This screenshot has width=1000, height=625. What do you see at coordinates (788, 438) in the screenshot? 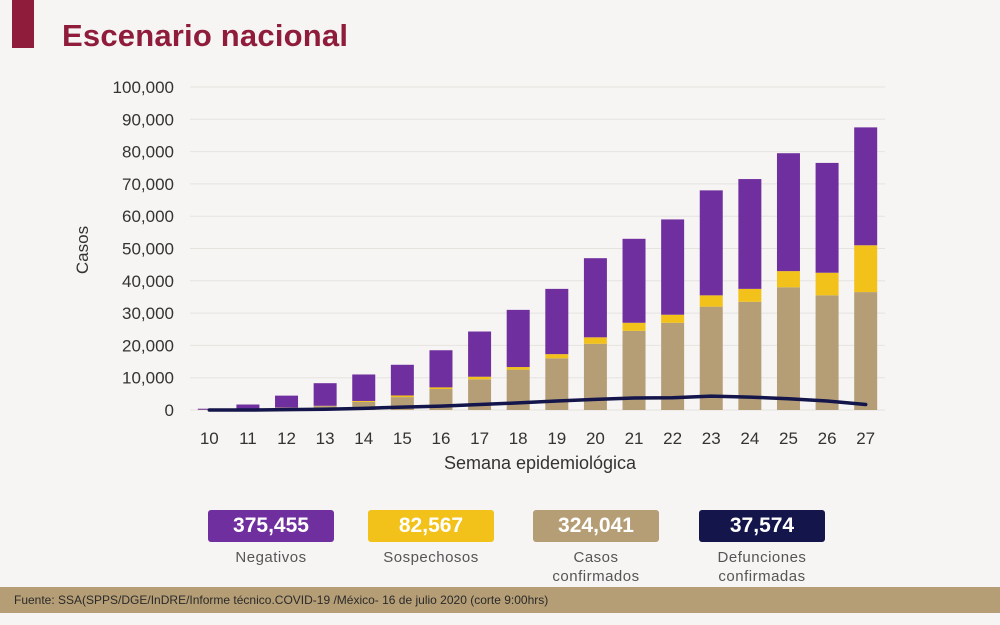
I see `x-tick-label: 25` at bounding box center [788, 438].